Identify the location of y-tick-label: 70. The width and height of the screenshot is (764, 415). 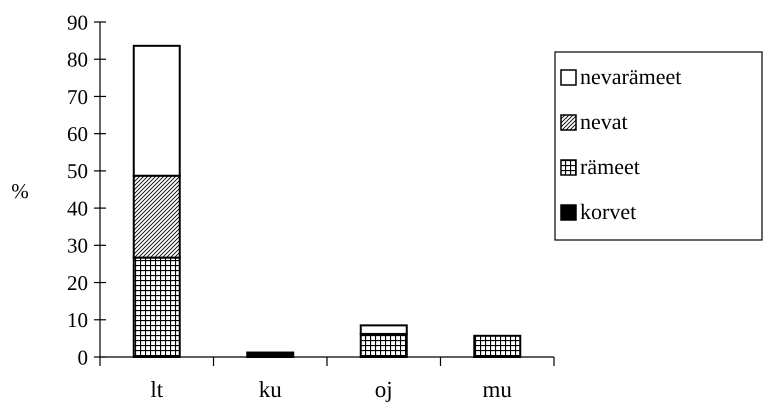
(77, 96).